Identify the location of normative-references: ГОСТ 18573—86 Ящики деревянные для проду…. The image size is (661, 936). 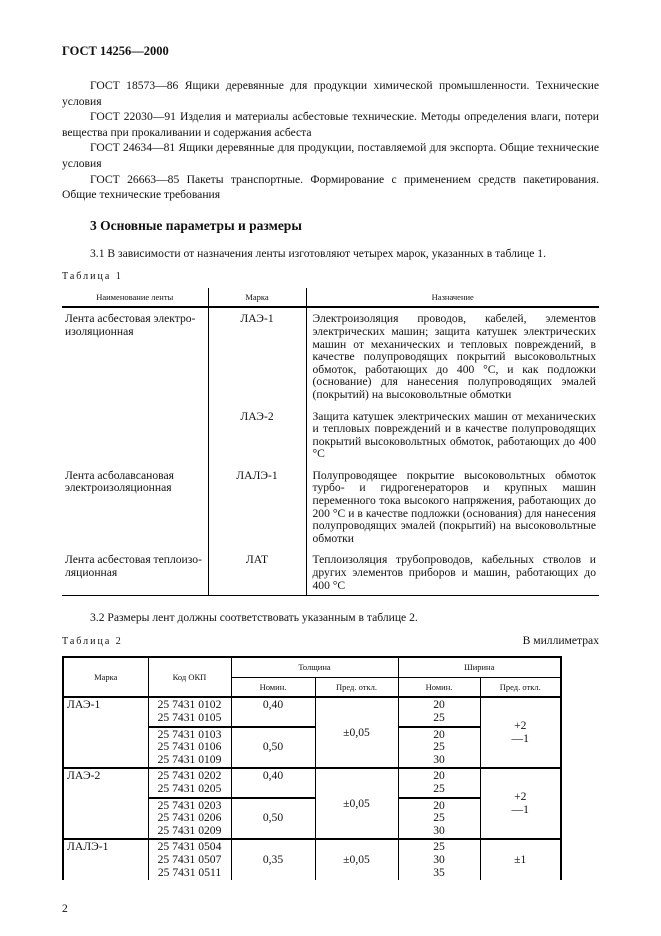
(330, 140).